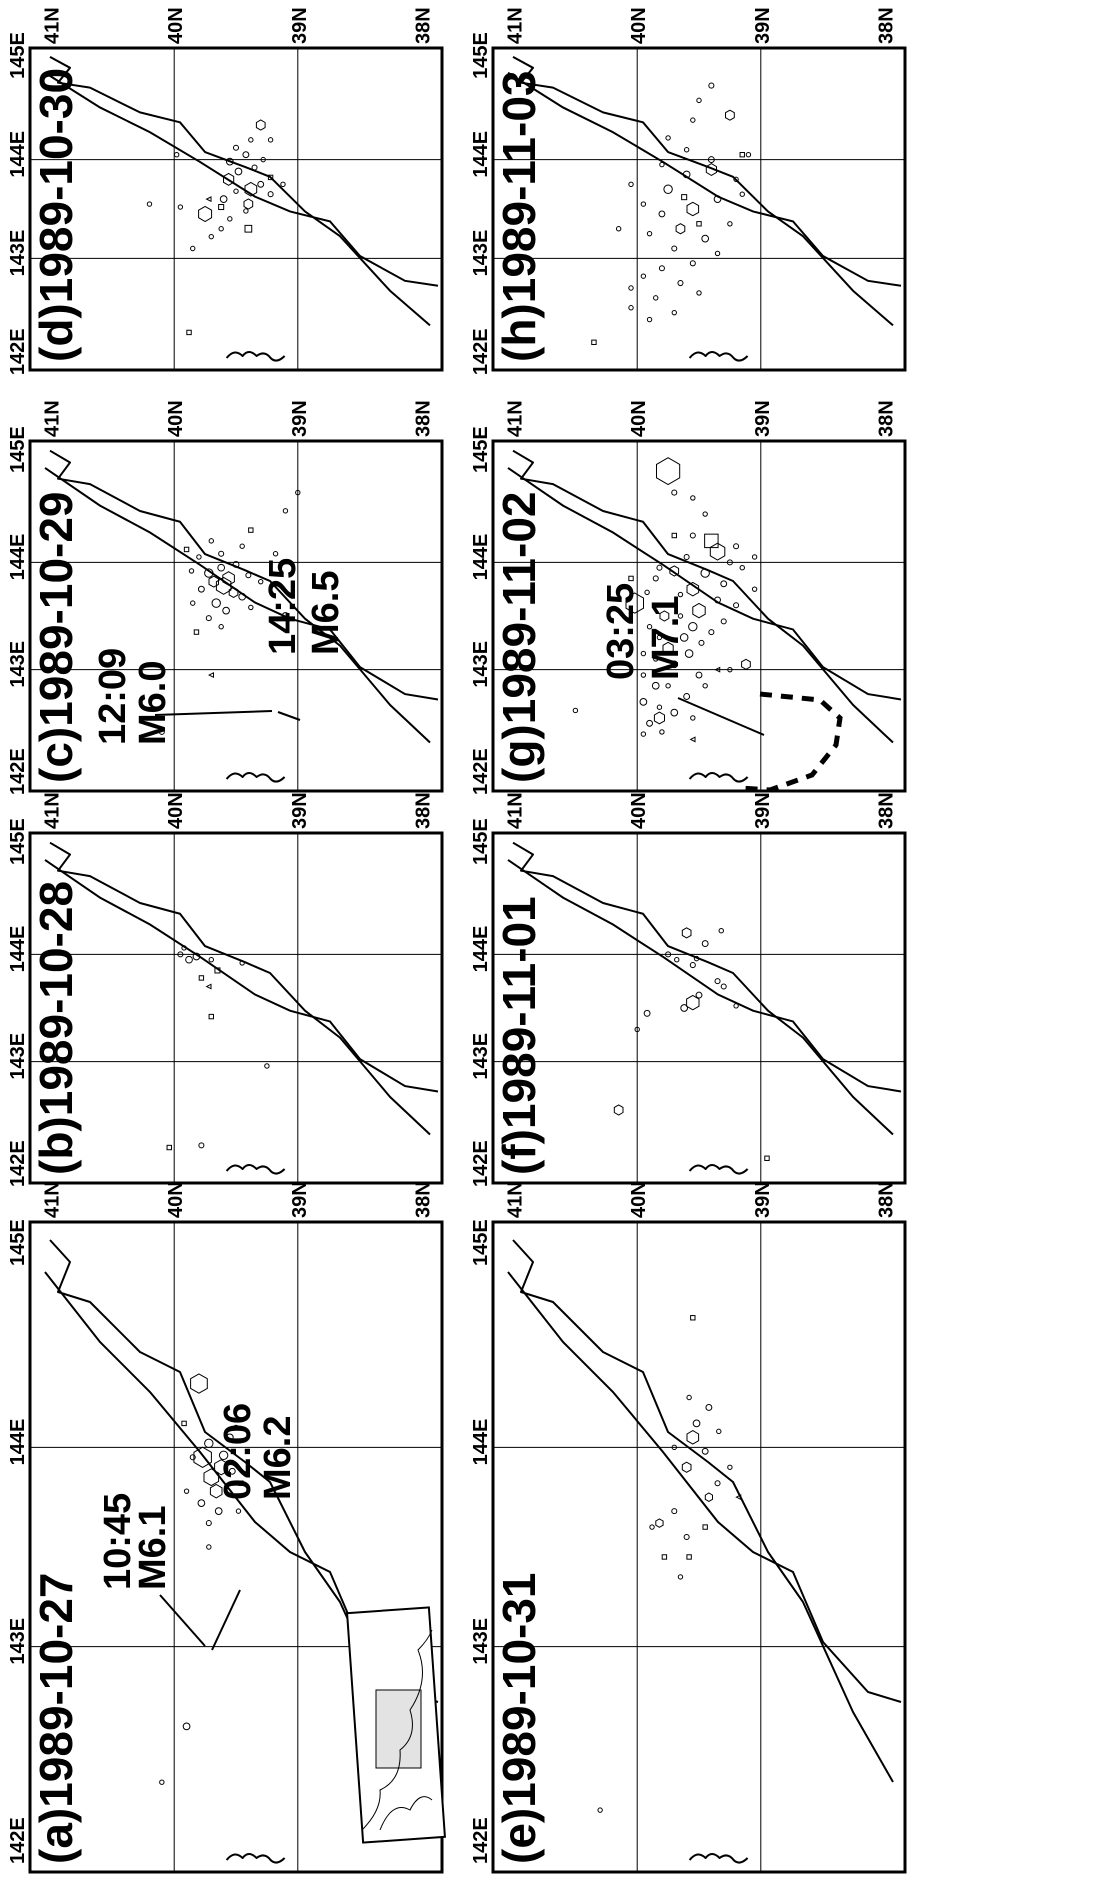 The width and height of the screenshot is (1104, 1894). Describe the element at coordinates (118, 1541) in the screenshot. I see `event-time-label: 10:45` at that location.